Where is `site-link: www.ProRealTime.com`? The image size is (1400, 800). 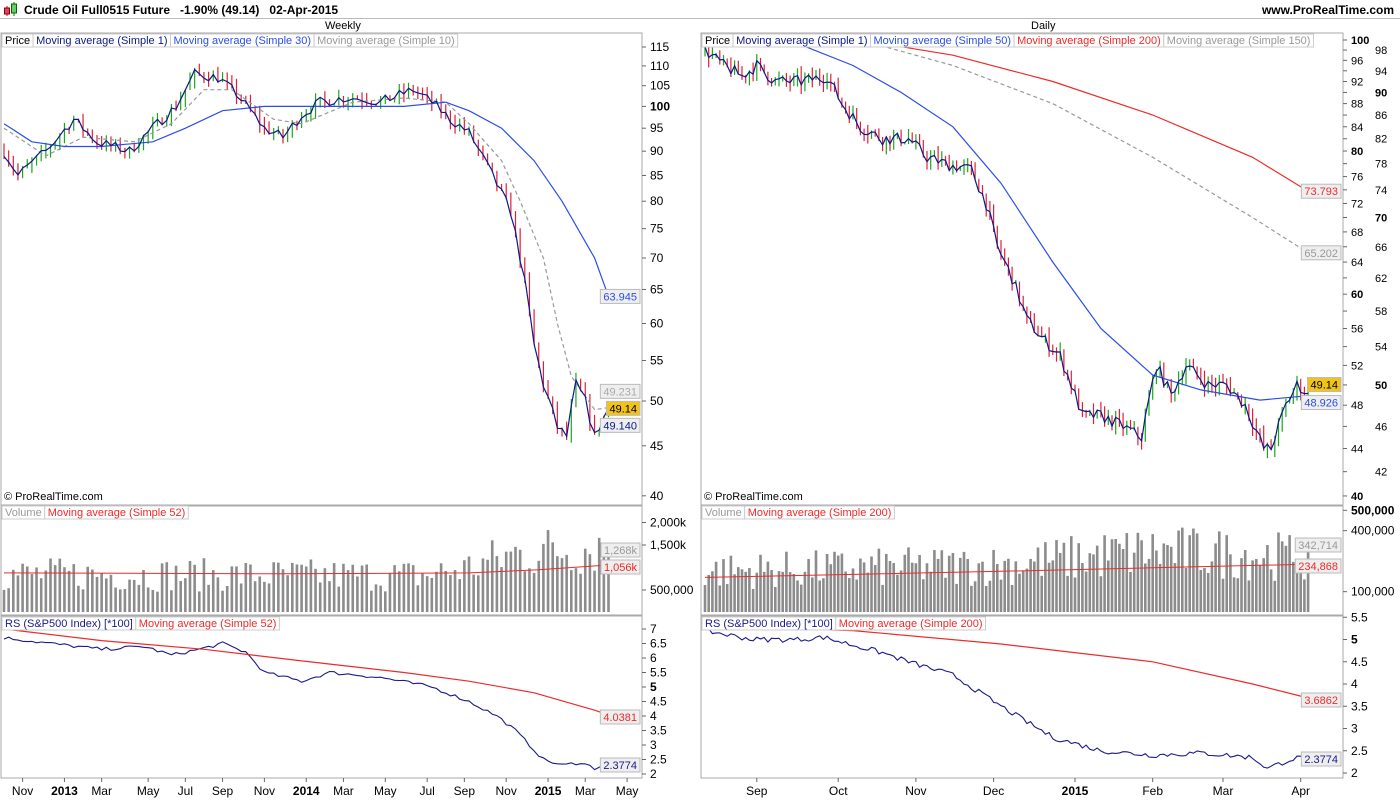
site-link: www.ProRealTime.com is located at coordinates (1327, 10).